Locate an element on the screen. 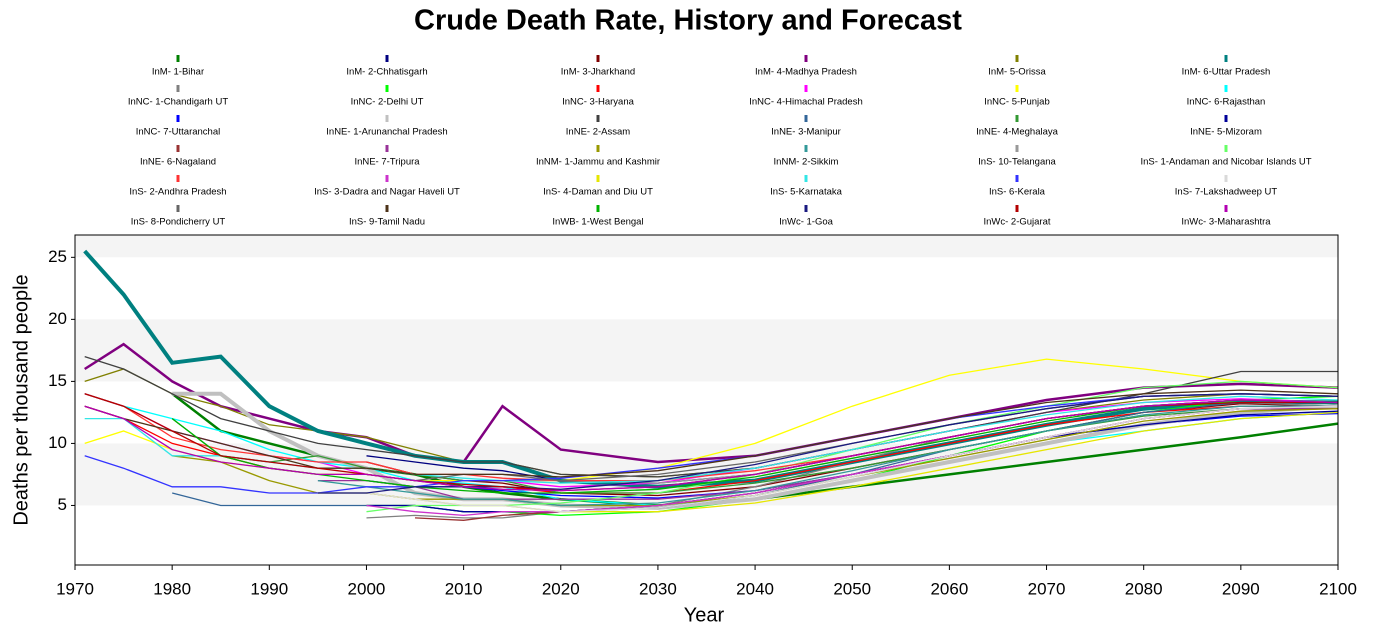 This screenshot has width=1375, height=627. legend-label: InNE- 2-Assam is located at coordinates (598, 132).